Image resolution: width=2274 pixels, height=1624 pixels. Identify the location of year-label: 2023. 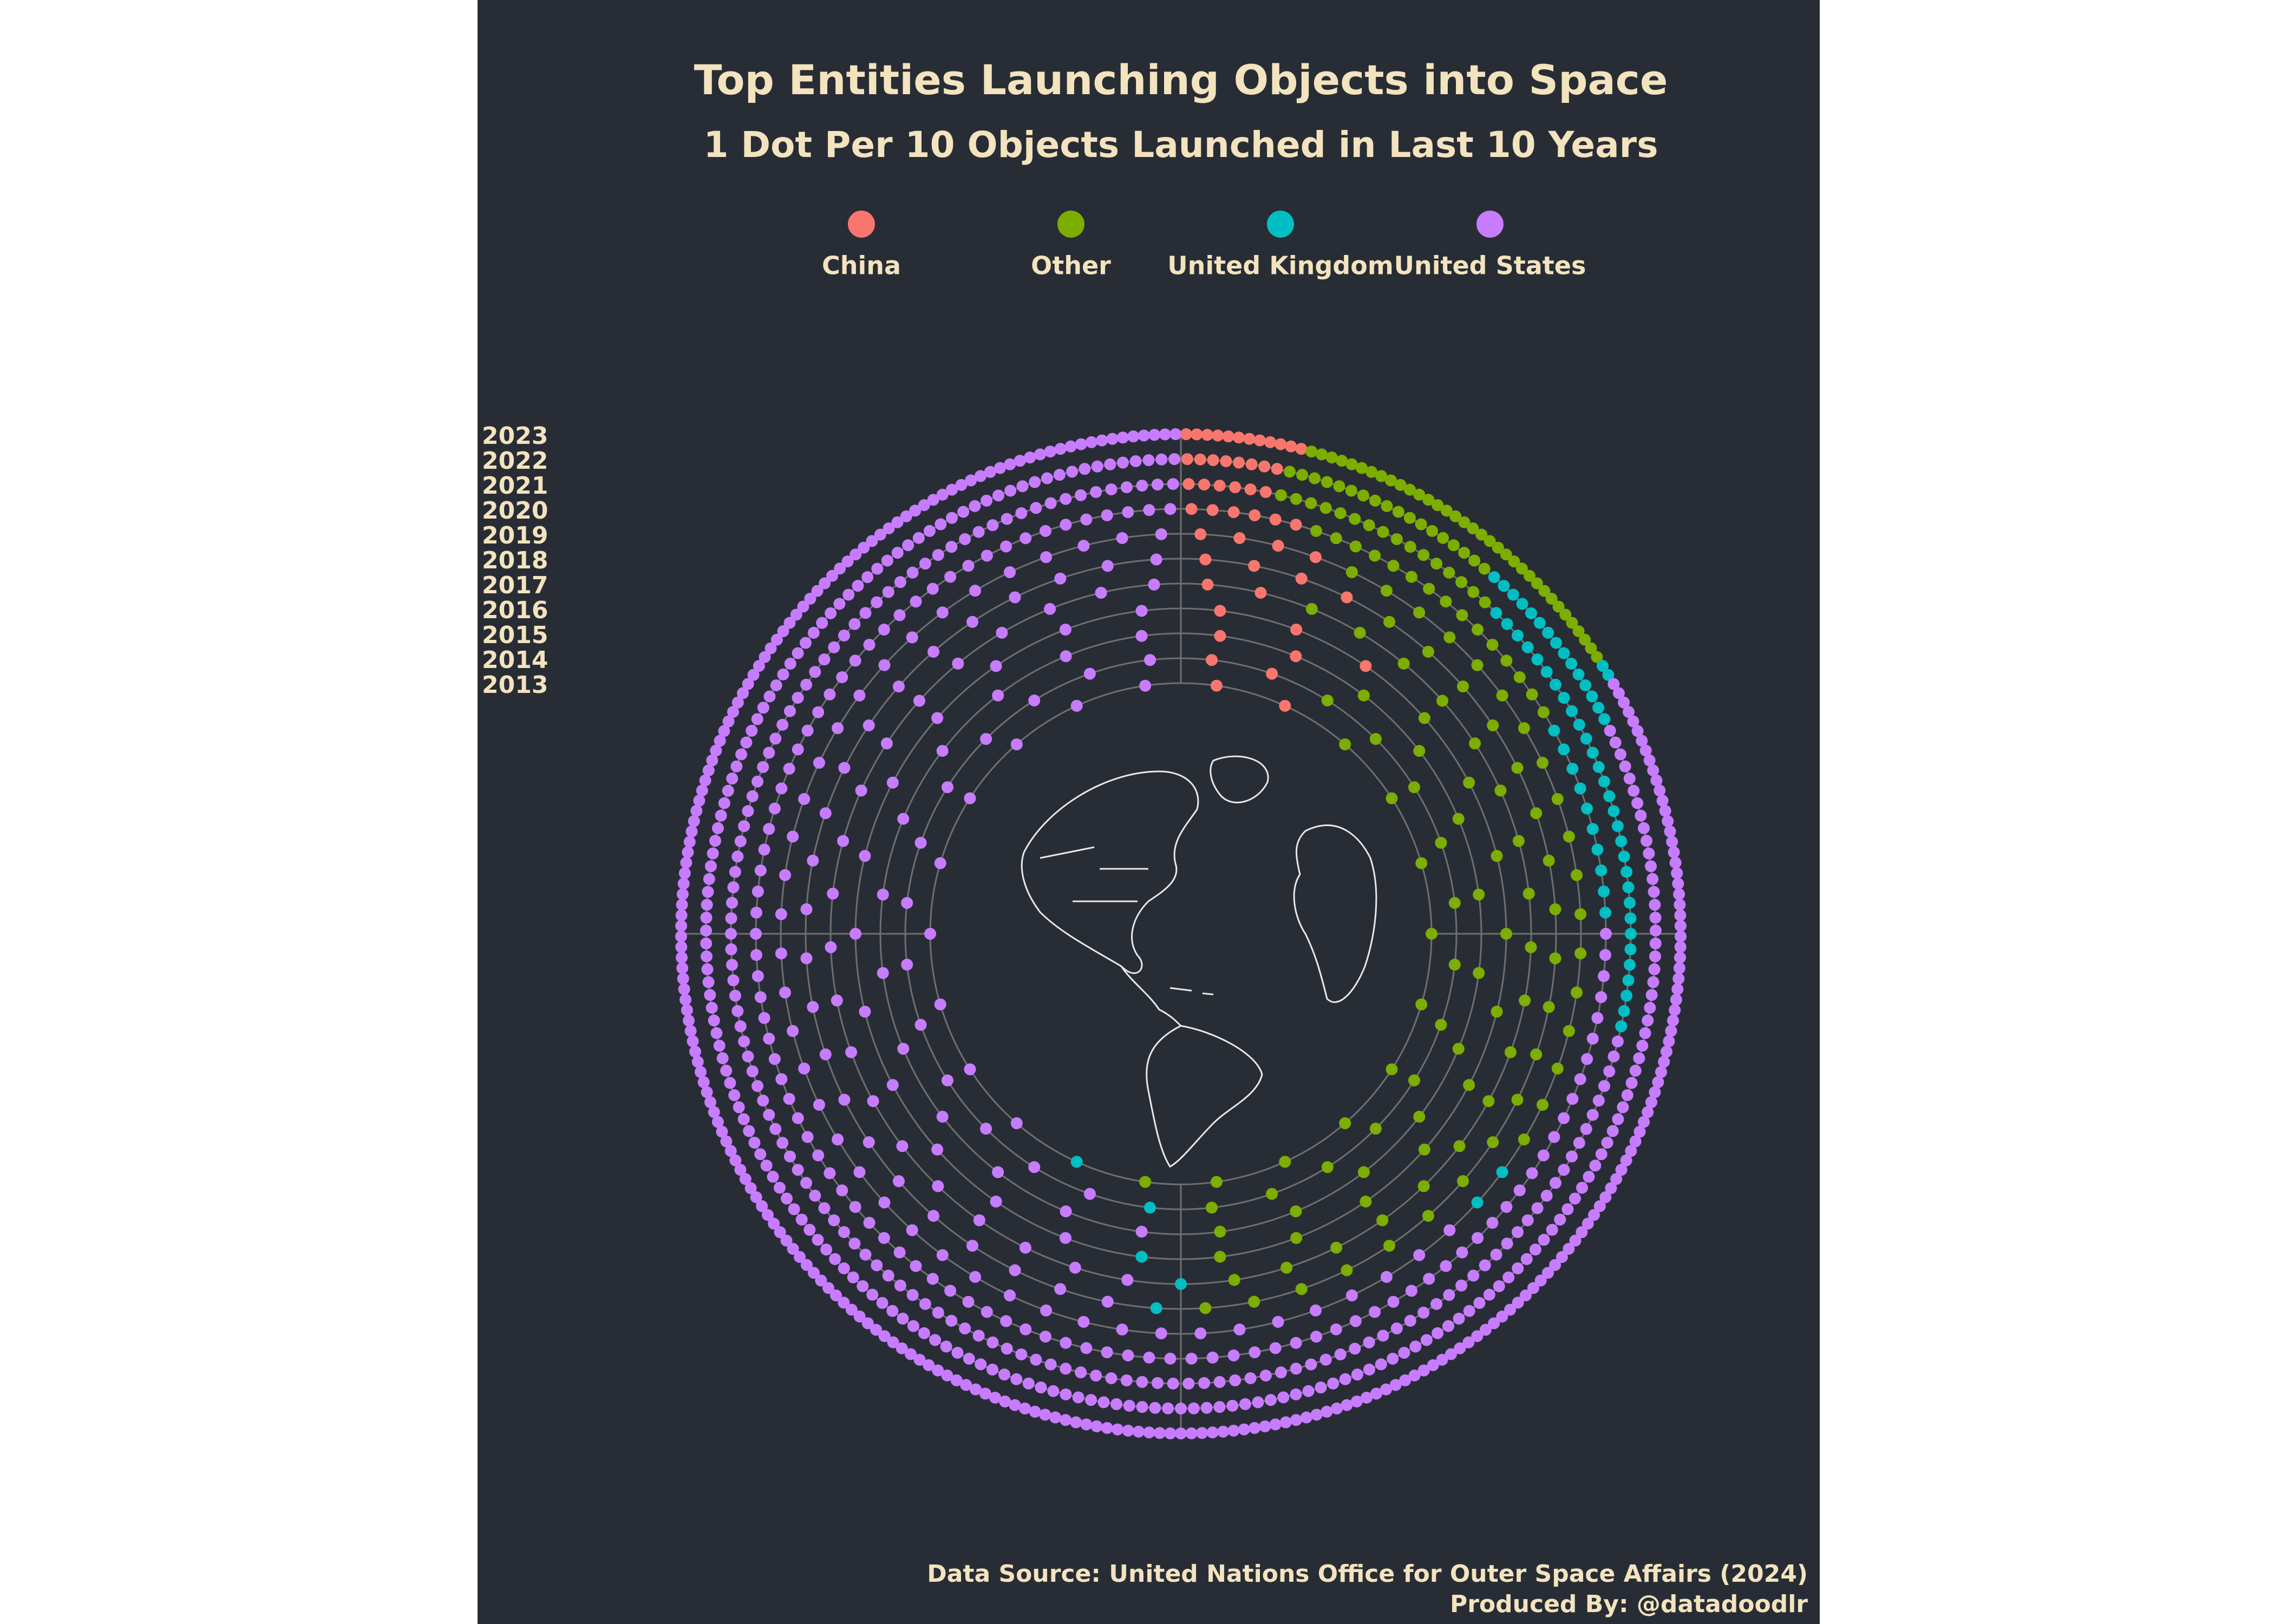
(515, 436).